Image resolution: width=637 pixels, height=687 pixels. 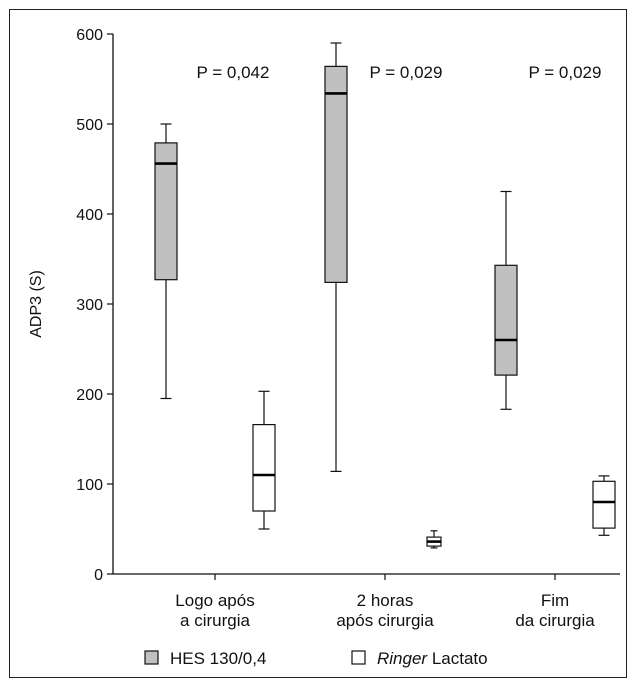 What do you see at coordinates (316, 658) in the screenshot?
I see `legend: HES 130/0,4 Ringer Lactato` at bounding box center [316, 658].